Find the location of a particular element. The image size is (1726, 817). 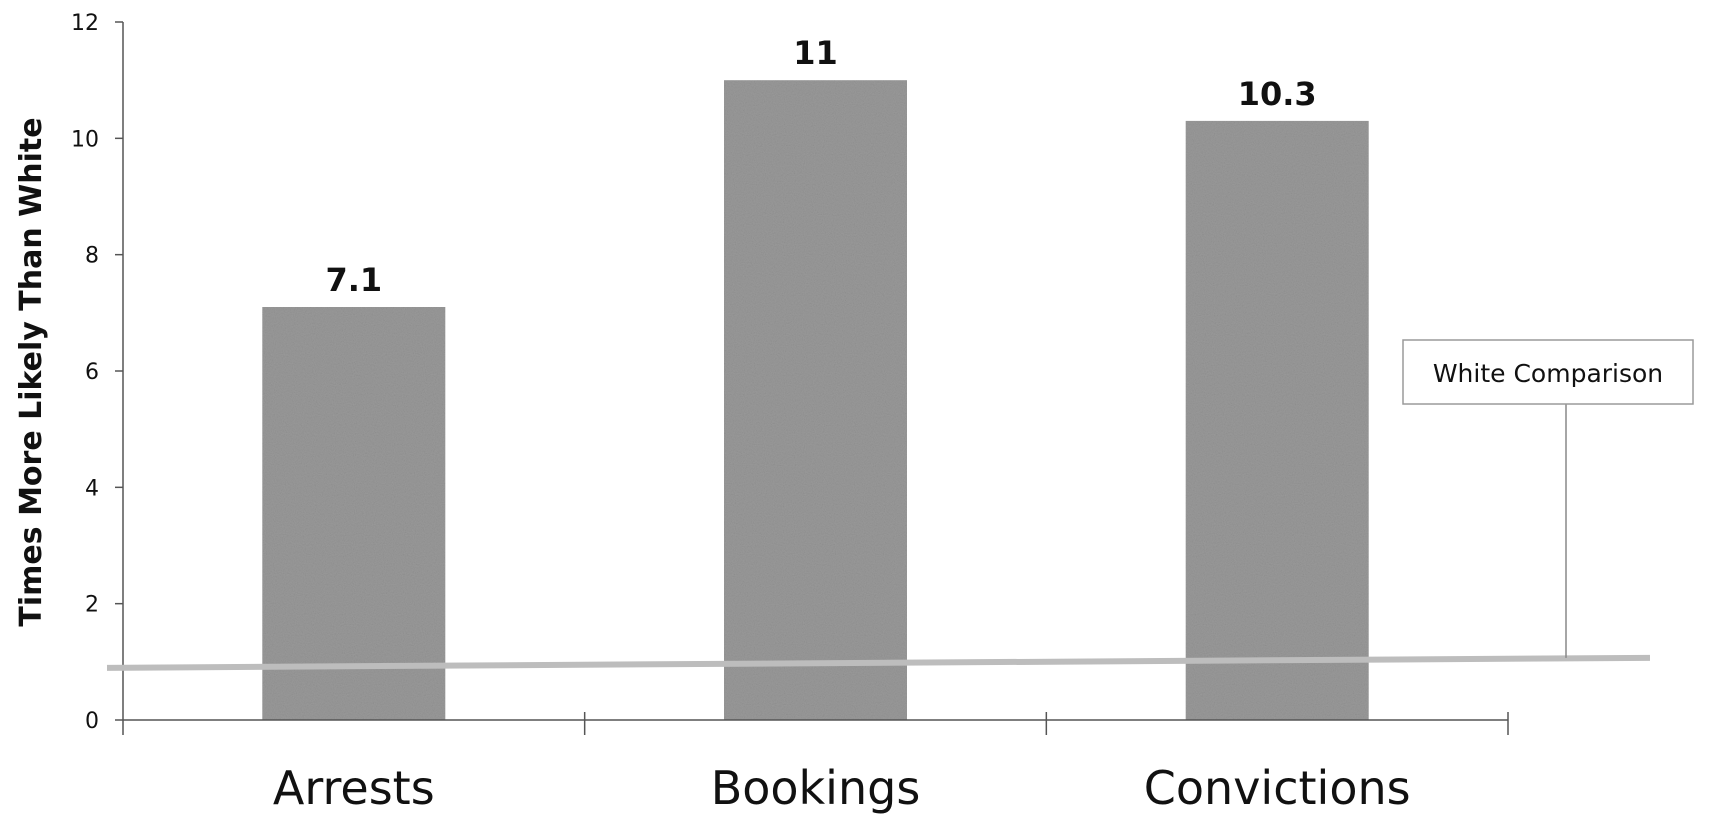

value-label-convictions: 10.3 is located at coordinates (1277, 94).